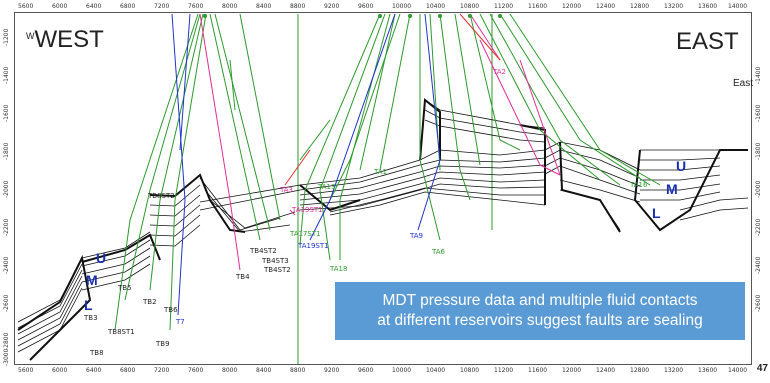 The height and width of the screenshot is (383, 770). Describe the element at coordinates (180, 322) in the screenshot. I see `well-label: T7` at that location.